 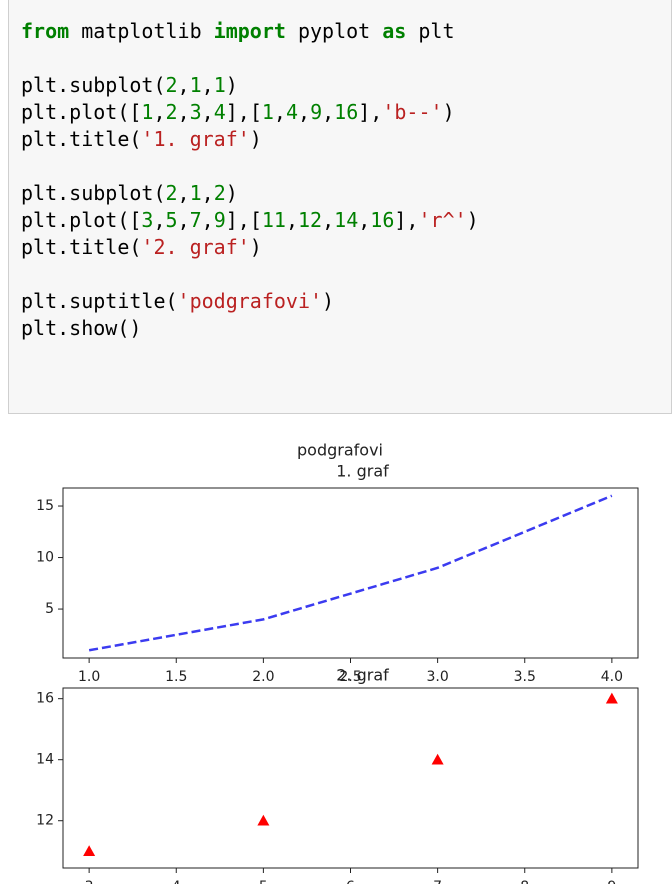 I want to click on x-tick-label: 3.5, so click(x=525, y=677).